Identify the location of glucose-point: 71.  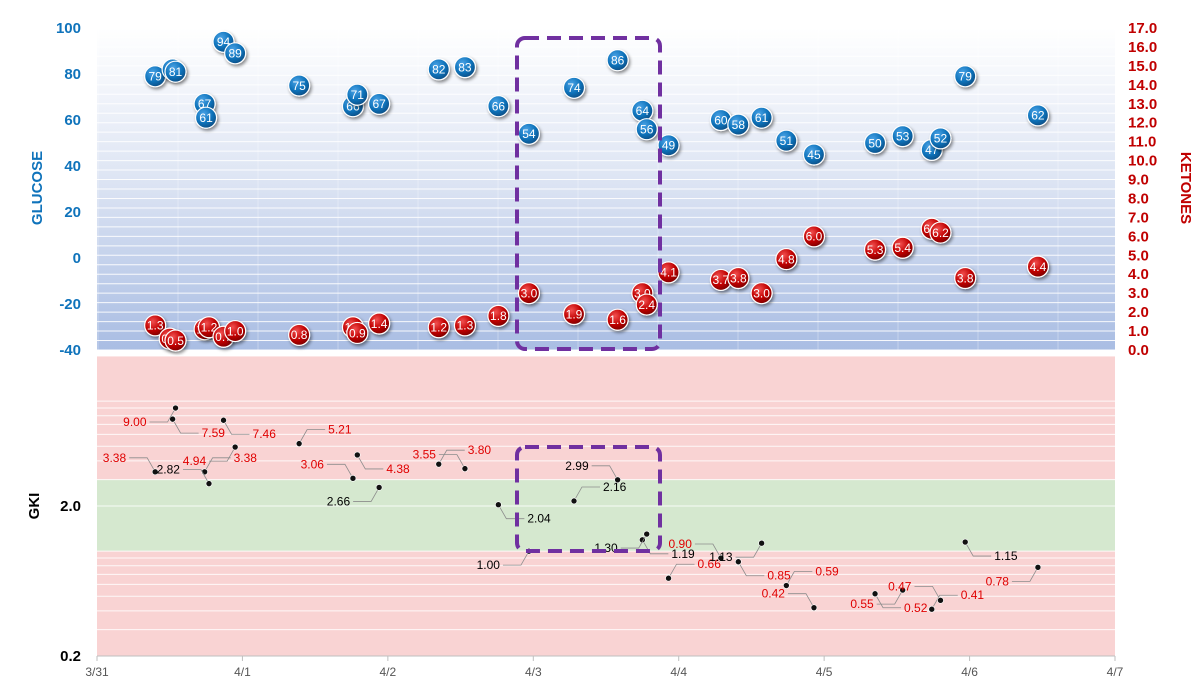
(357, 94).